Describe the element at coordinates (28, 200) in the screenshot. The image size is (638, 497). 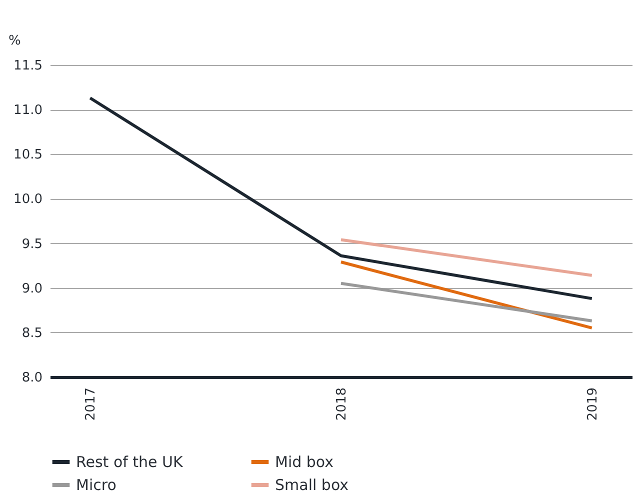
I see `y-tick-label: 10.0` at that location.